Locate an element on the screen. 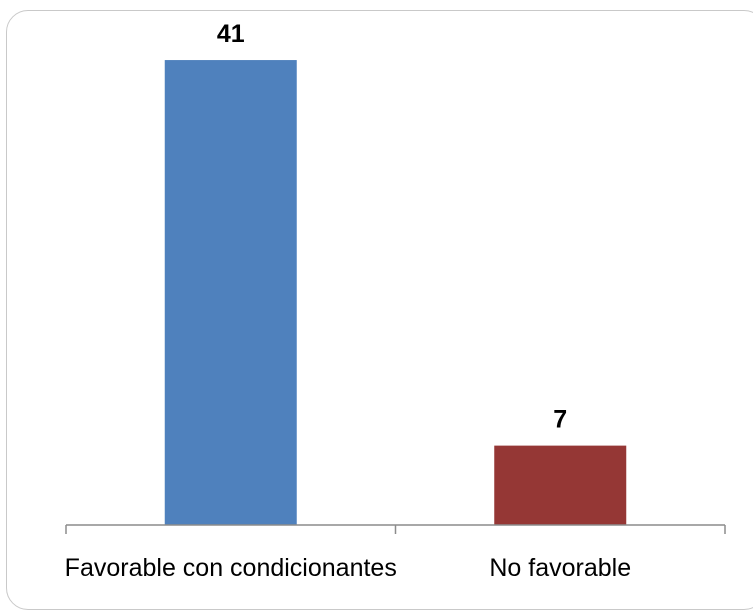  data-label: 41 is located at coordinates (231, 34).